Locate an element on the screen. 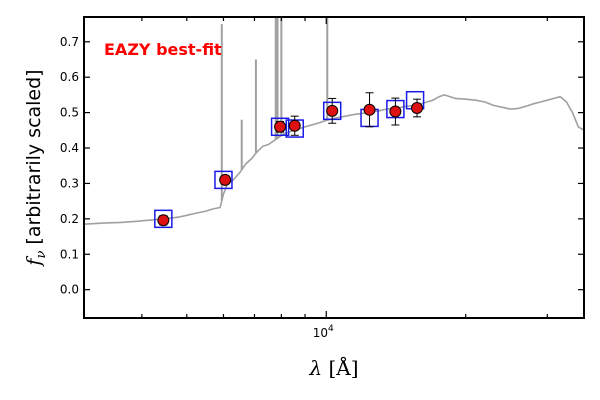 This screenshot has height=400, width=600. y-tick-label: 0.5 is located at coordinates (69, 113).